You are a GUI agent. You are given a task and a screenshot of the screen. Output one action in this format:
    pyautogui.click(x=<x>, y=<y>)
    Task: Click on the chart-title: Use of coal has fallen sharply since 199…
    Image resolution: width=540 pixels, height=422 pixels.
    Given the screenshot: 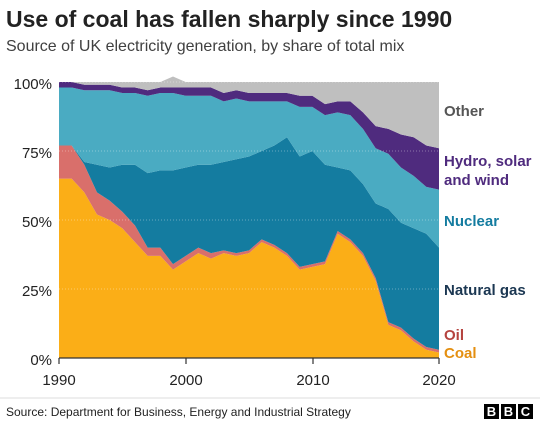 What is the action you would take?
    pyautogui.click(x=229, y=19)
    